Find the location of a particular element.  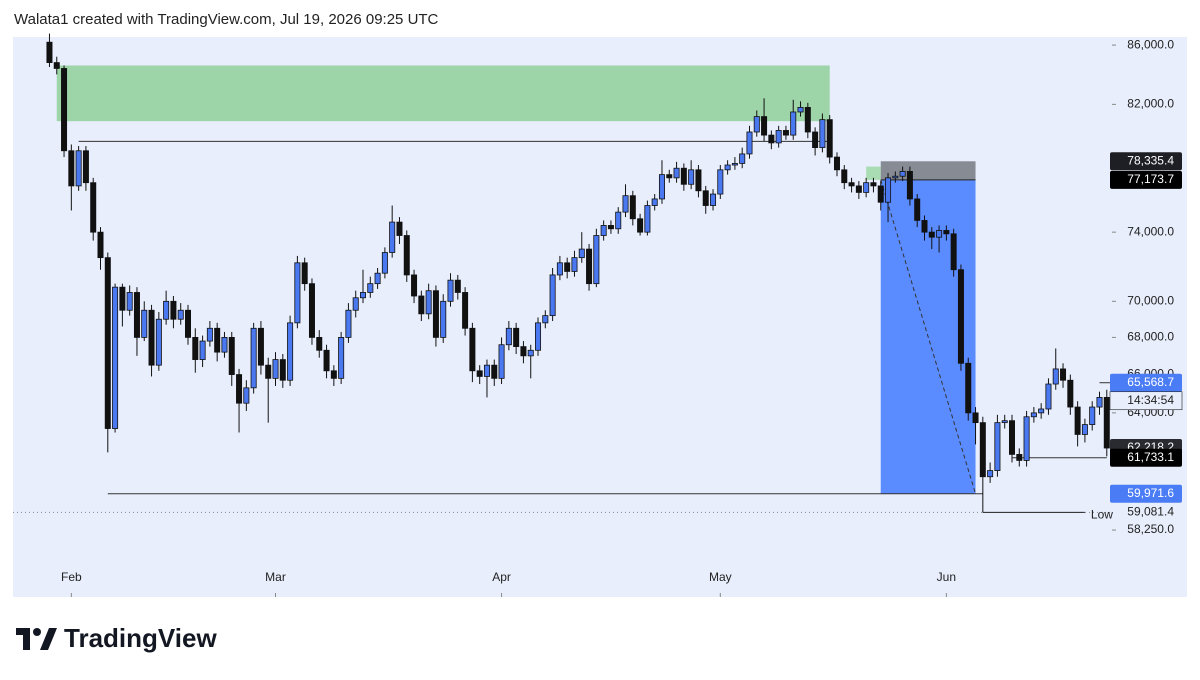

y-tick-label: 58,250.0 is located at coordinates (1150, 529).